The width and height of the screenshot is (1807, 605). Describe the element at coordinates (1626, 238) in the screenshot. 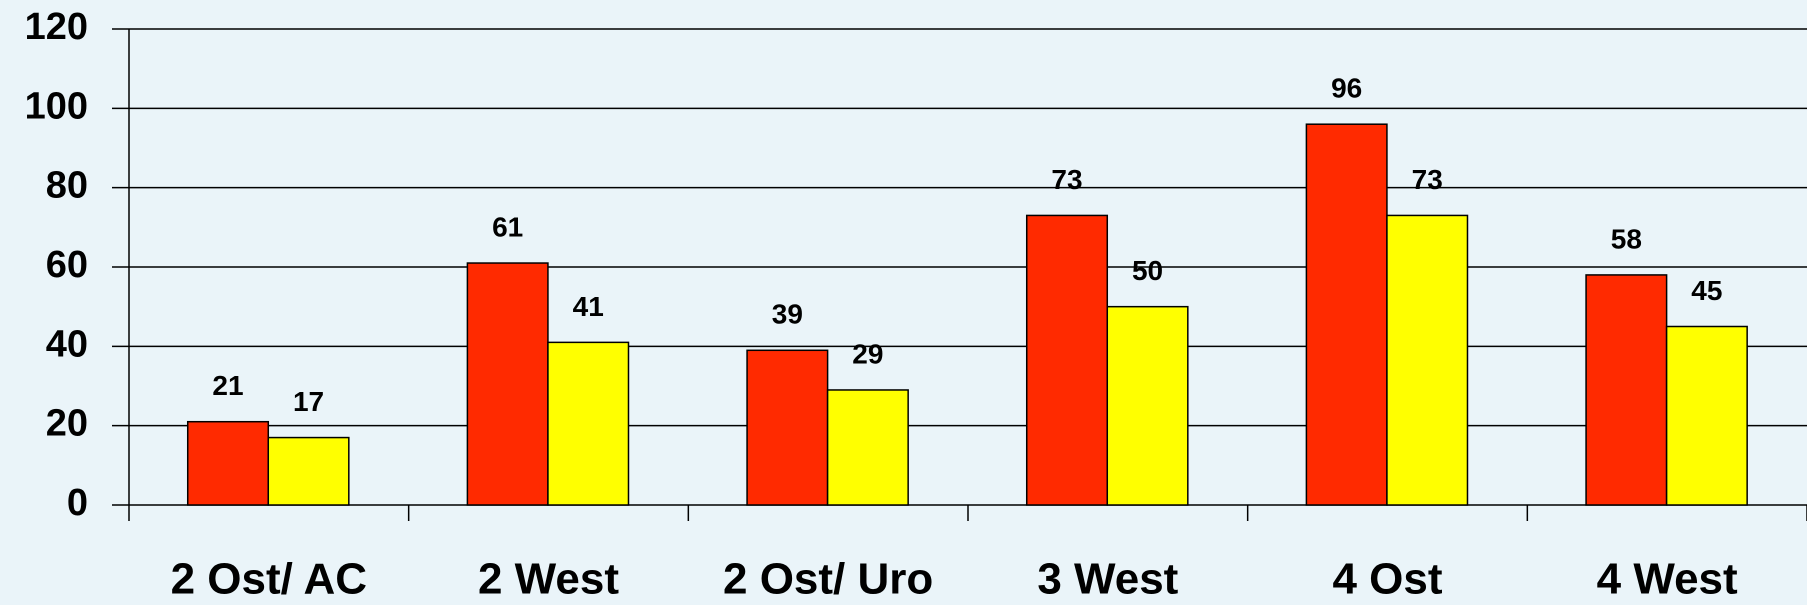

I see `value-label: 58` at that location.